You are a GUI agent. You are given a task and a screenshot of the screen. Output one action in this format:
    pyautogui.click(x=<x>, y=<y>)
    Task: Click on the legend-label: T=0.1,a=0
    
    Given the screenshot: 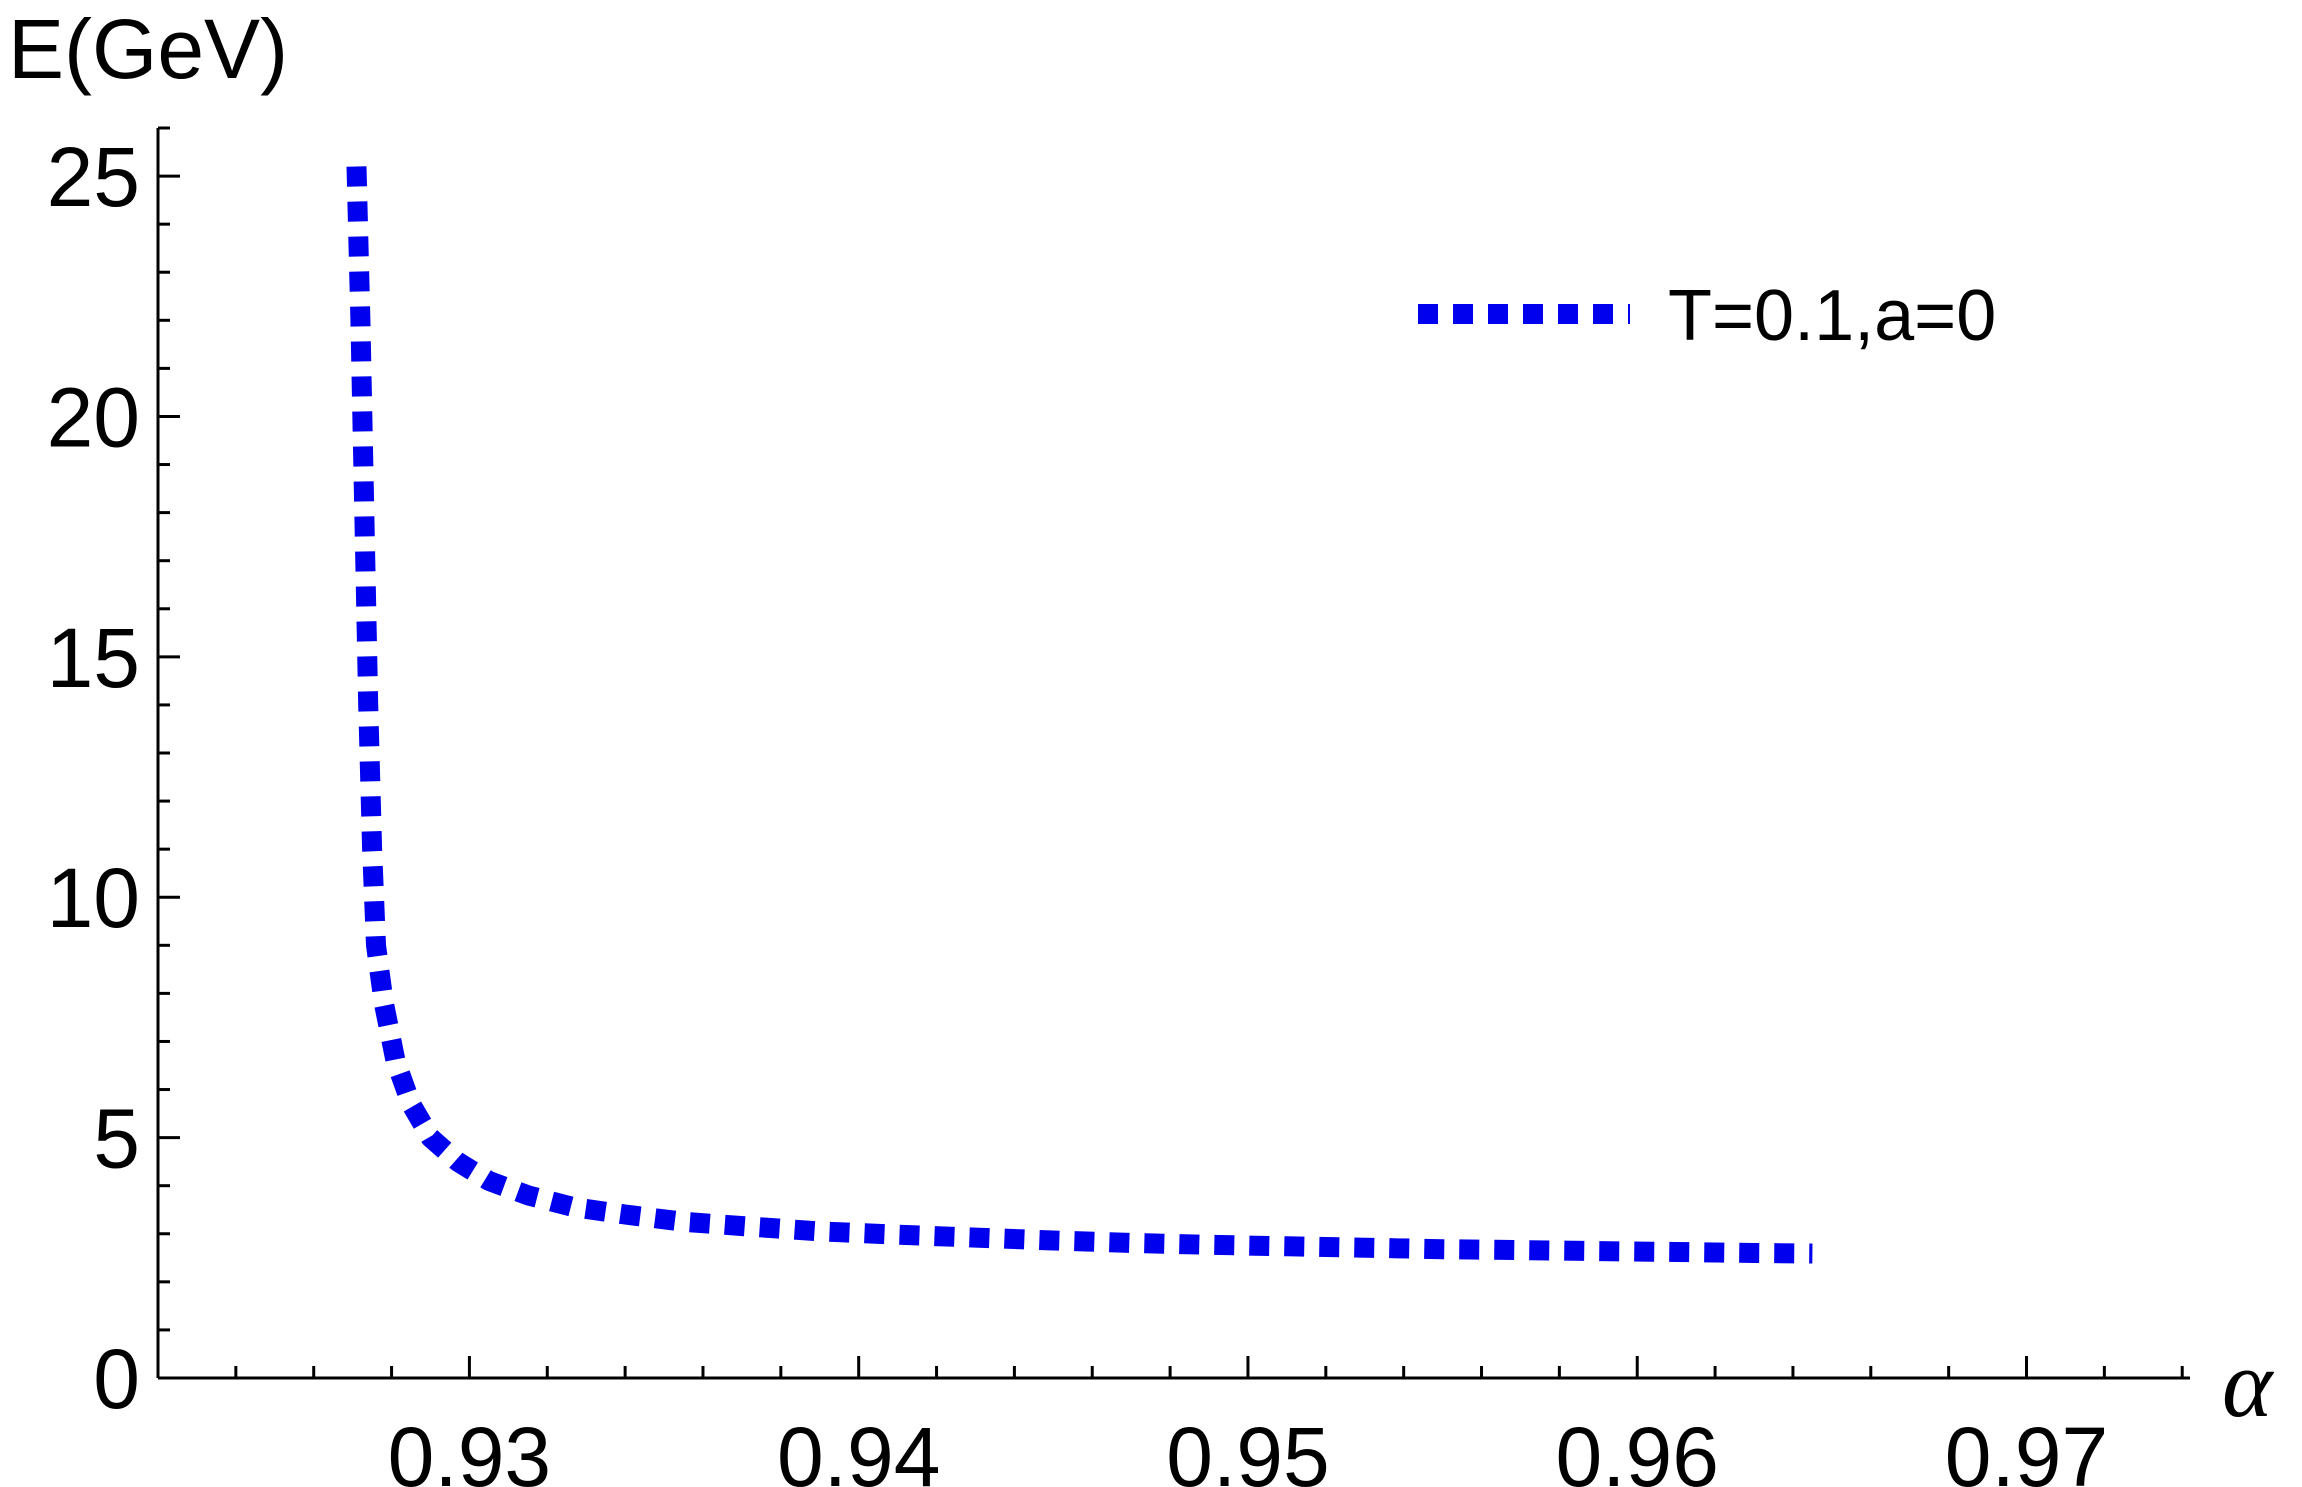 What is the action you would take?
    pyautogui.click(x=1832, y=316)
    